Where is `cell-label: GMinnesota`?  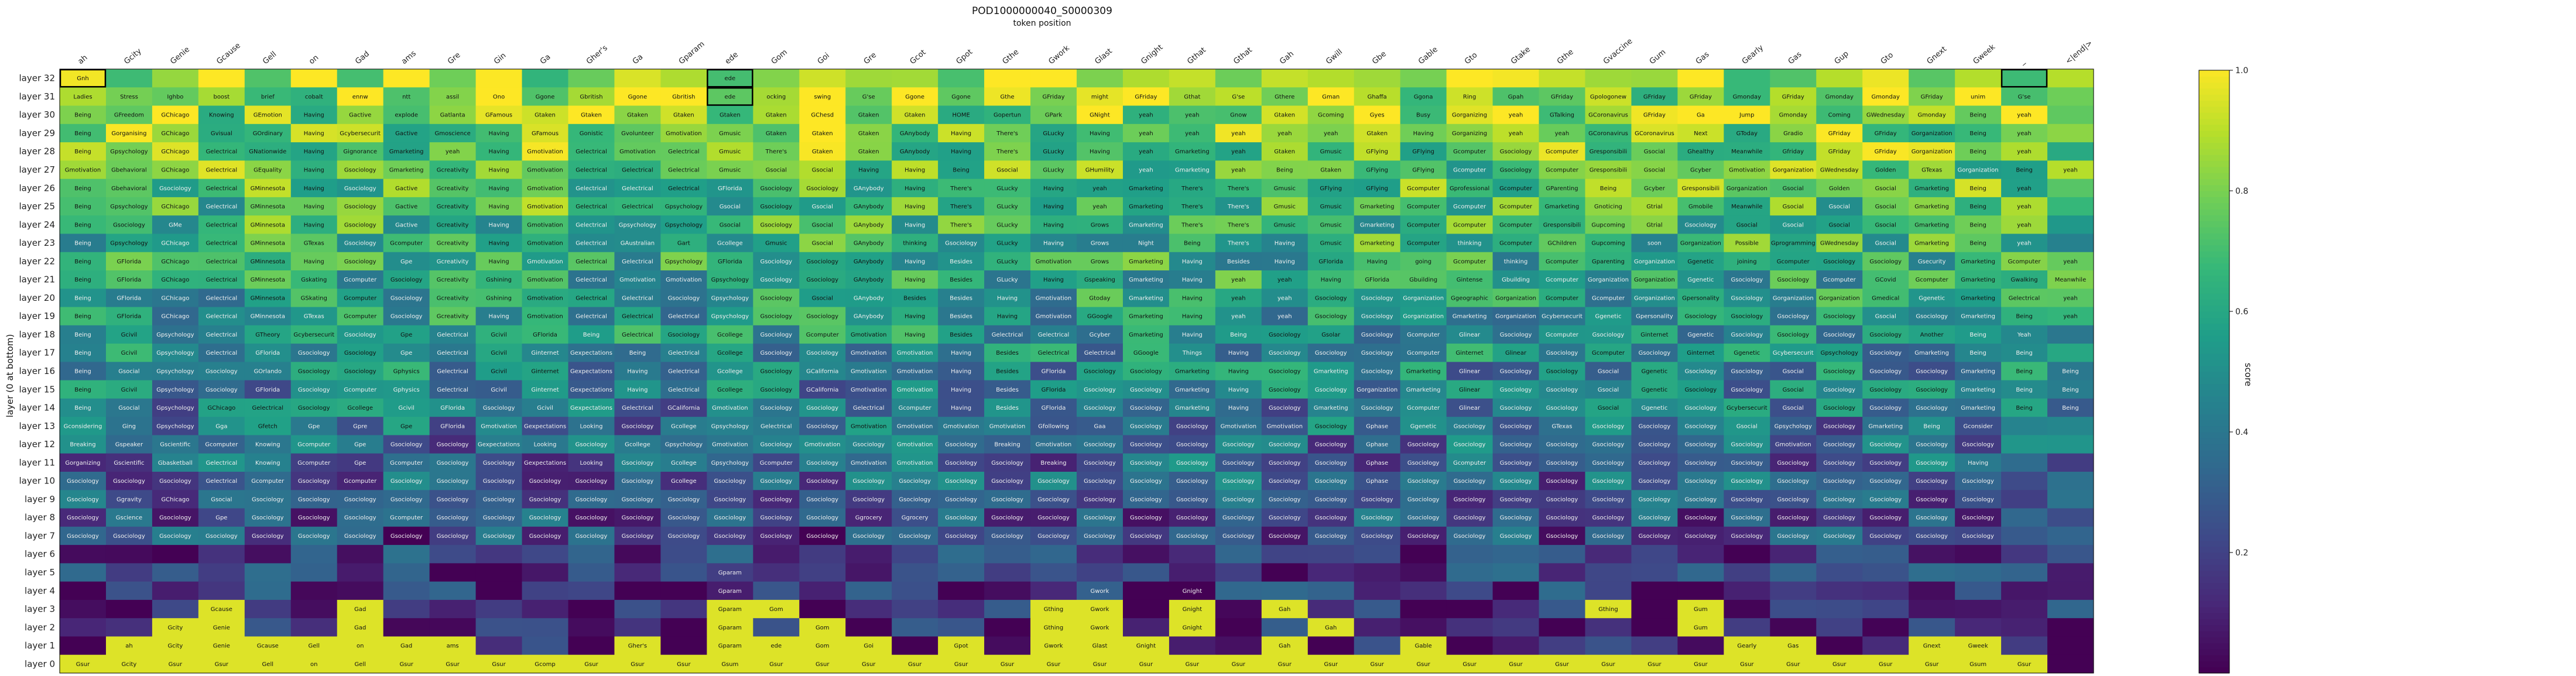
cell-label: GMinnesota is located at coordinates (268, 262).